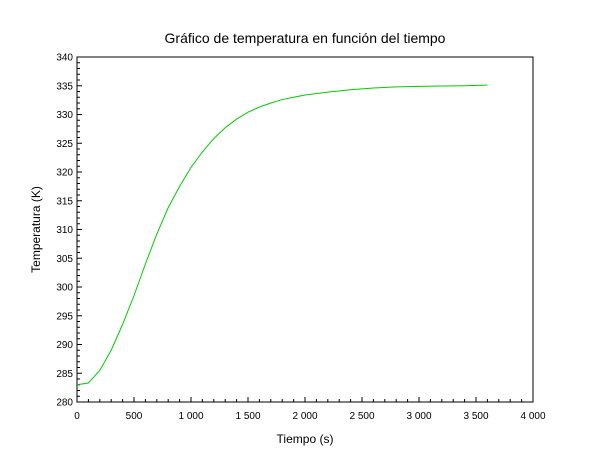 The image size is (610, 460). I want to click on y-tick-label: 290, so click(64, 345).